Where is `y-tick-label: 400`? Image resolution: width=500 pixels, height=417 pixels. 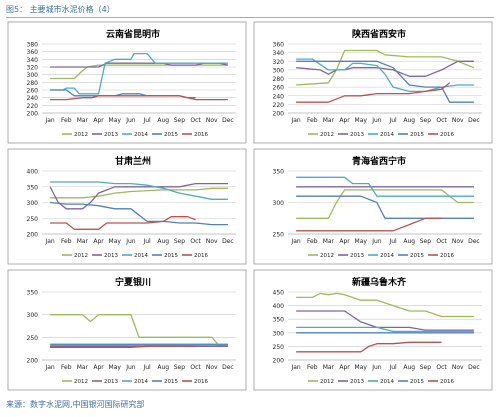
y-tick-label: 400 is located at coordinates (33, 172).